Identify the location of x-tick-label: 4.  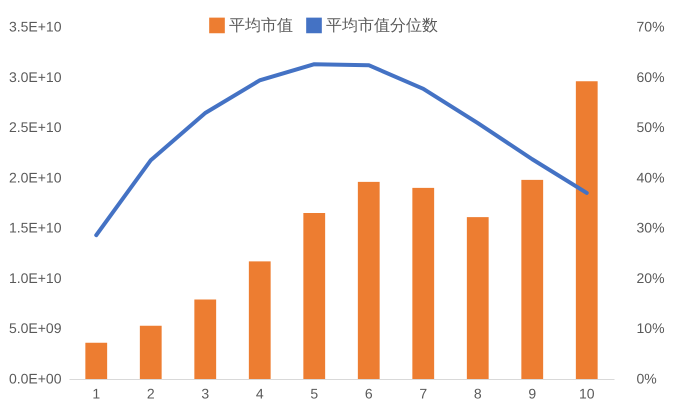
(260, 394).